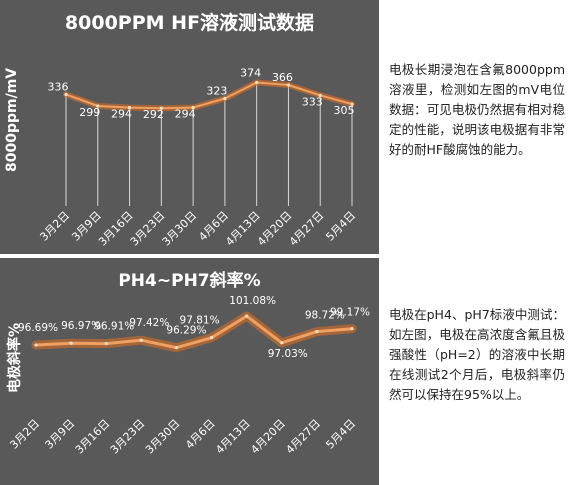 This screenshot has width=569, height=485. What do you see at coordinates (54, 226) in the screenshot?
I see `mv-x-tick-label: 3月2日` at bounding box center [54, 226].